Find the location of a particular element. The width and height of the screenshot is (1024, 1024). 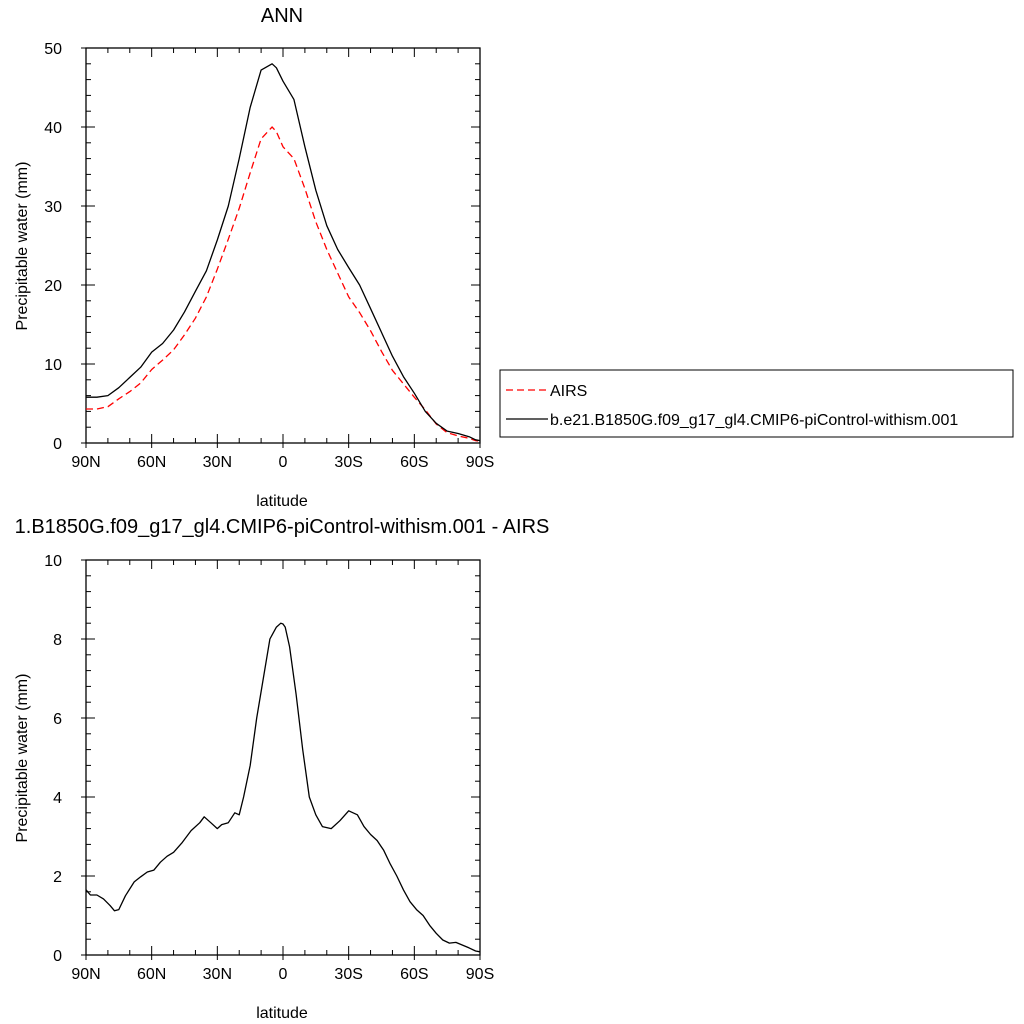

top-lines-group is located at coordinates (283, 253).